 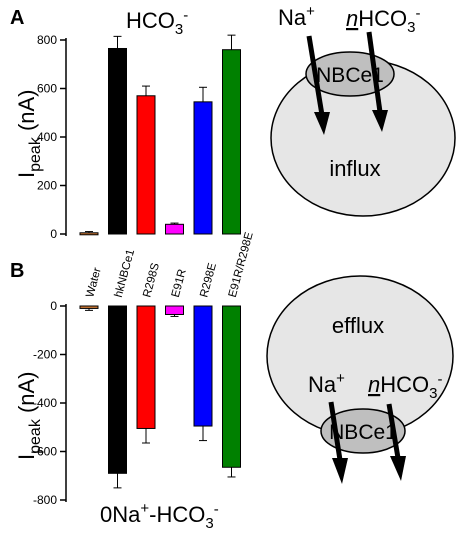 I want to click on hco3-label-a: nHCO3-, so click(x=383, y=20).